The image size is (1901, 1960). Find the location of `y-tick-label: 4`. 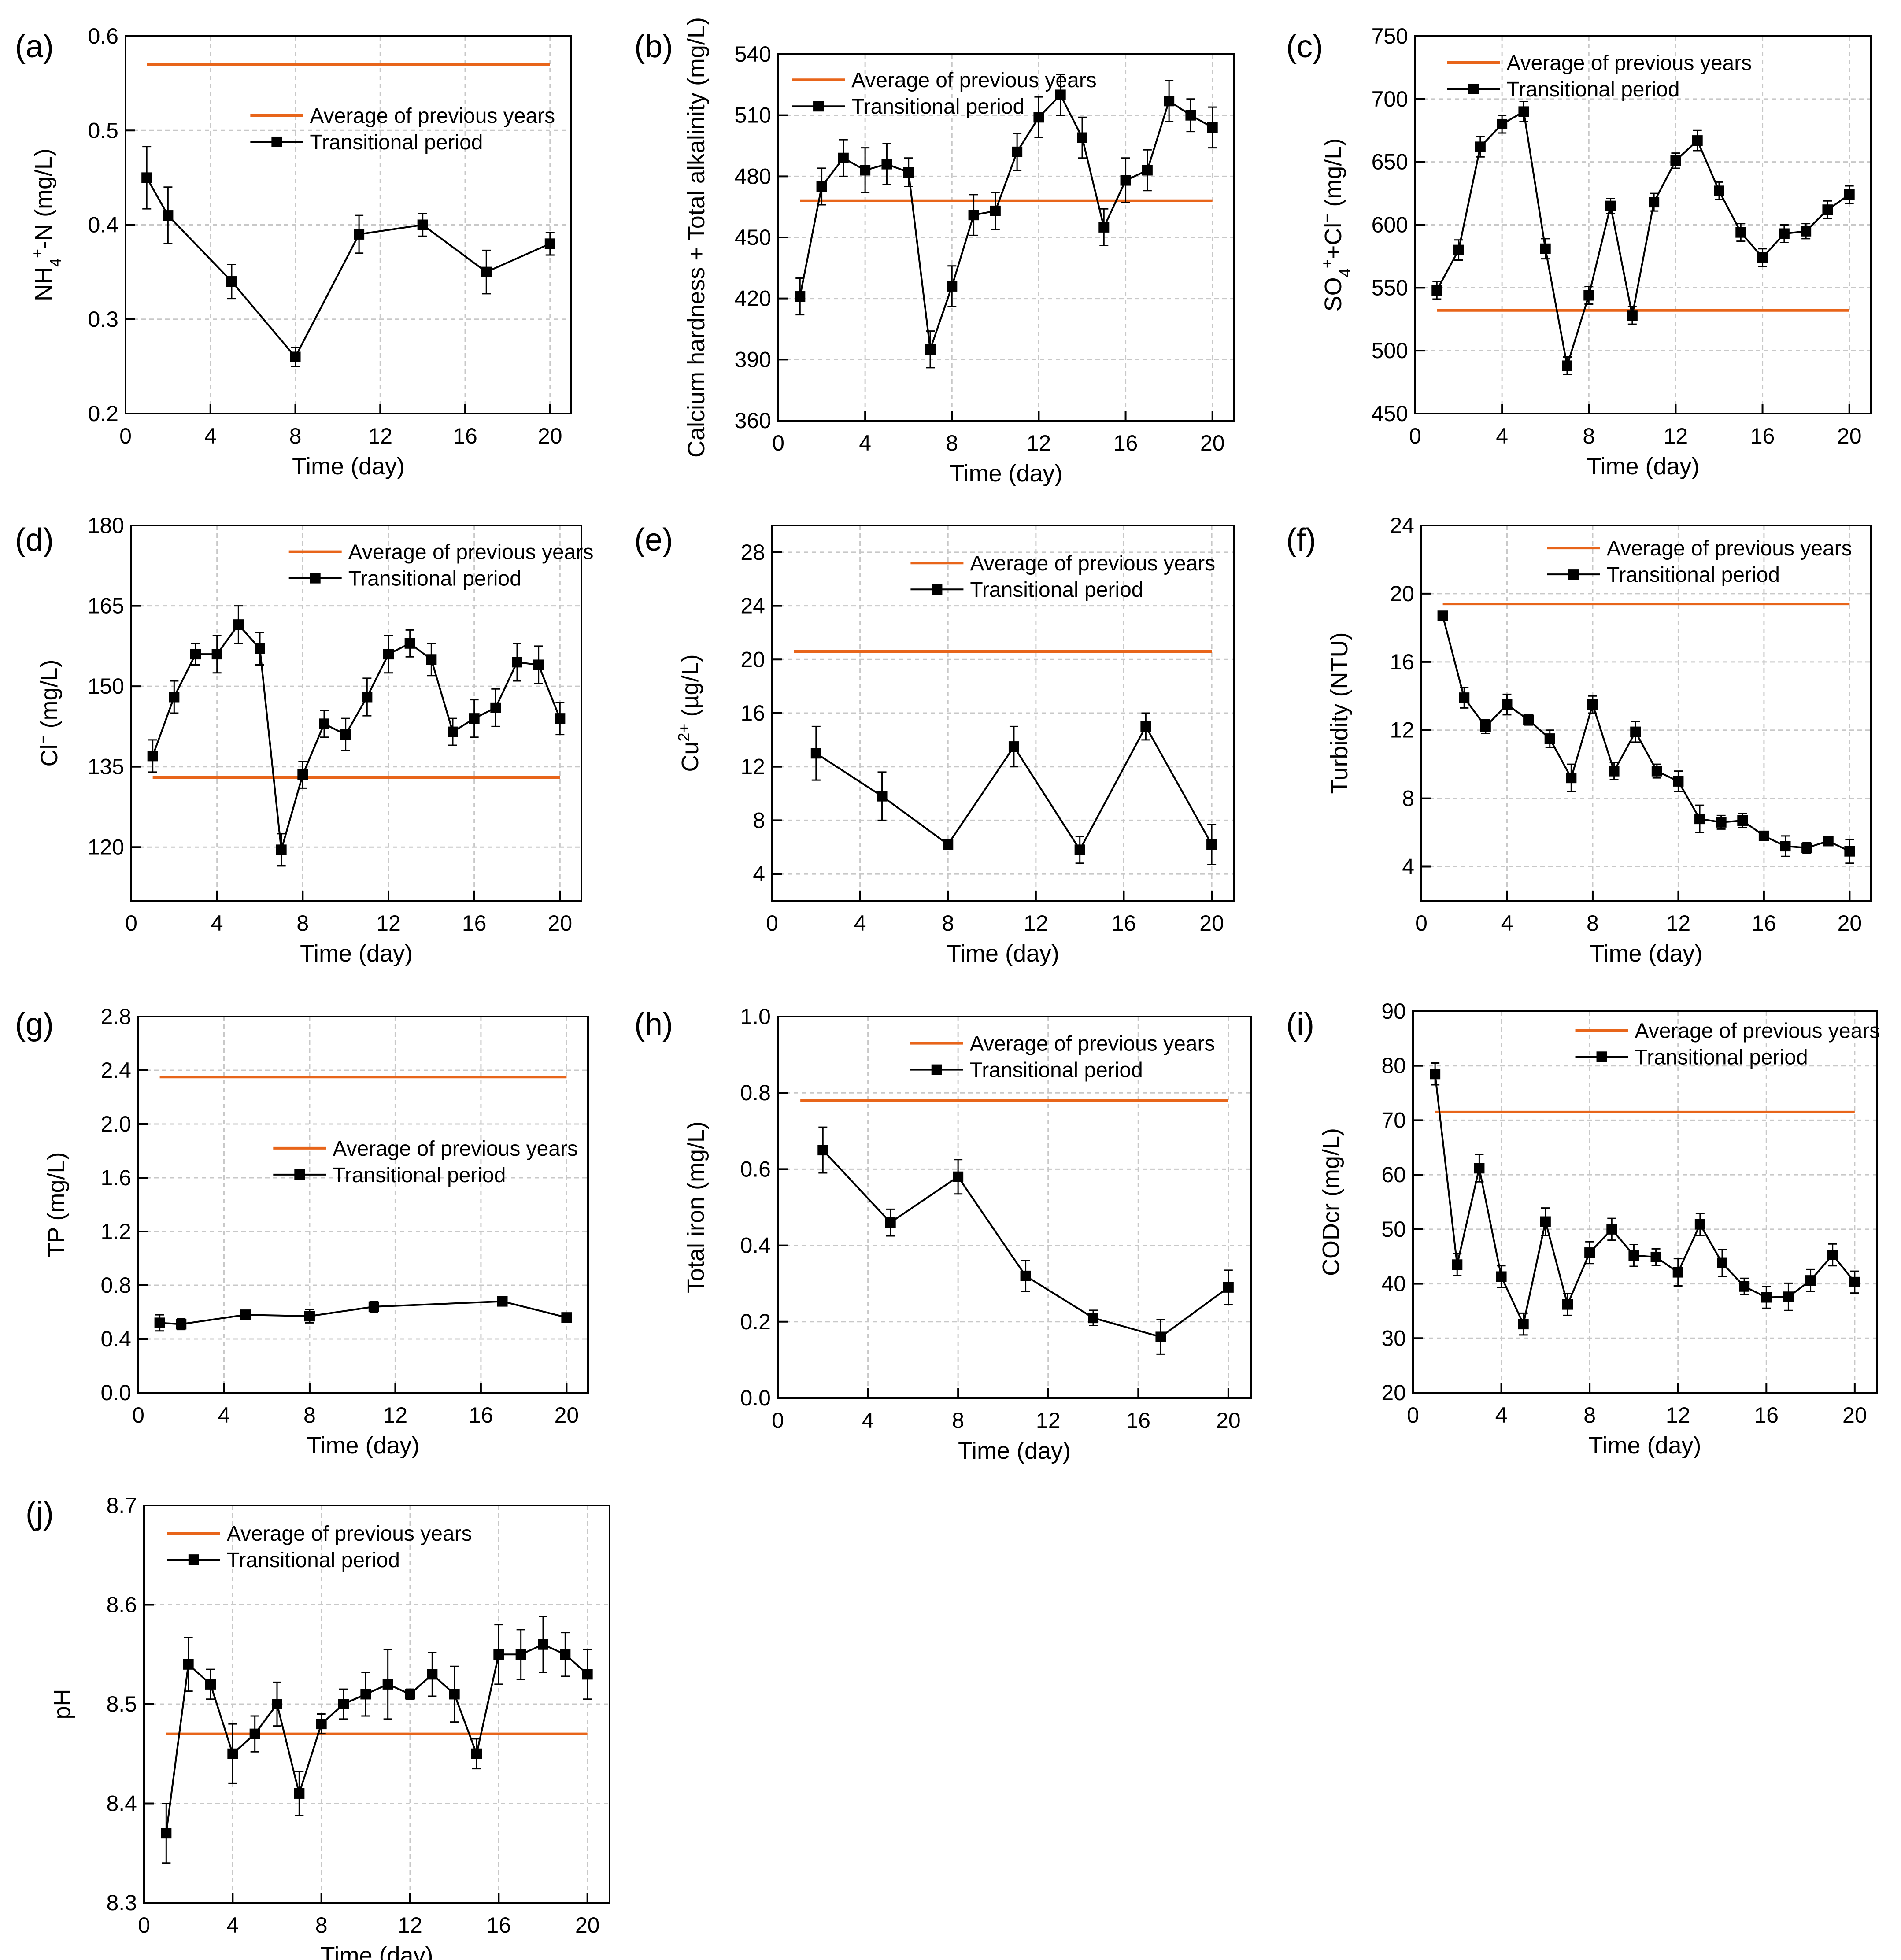

y-tick-label: 4 is located at coordinates (759, 874).